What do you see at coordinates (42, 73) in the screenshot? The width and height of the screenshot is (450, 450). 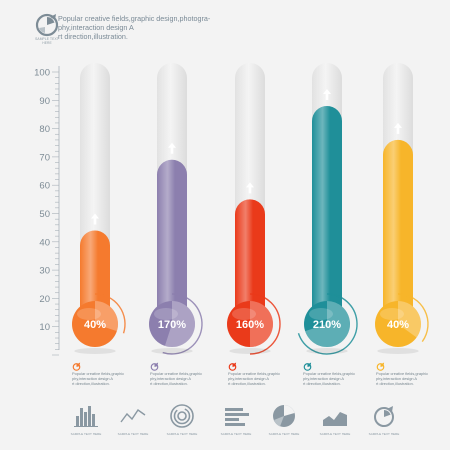 I see `y-tick-label: 100` at bounding box center [42, 73].